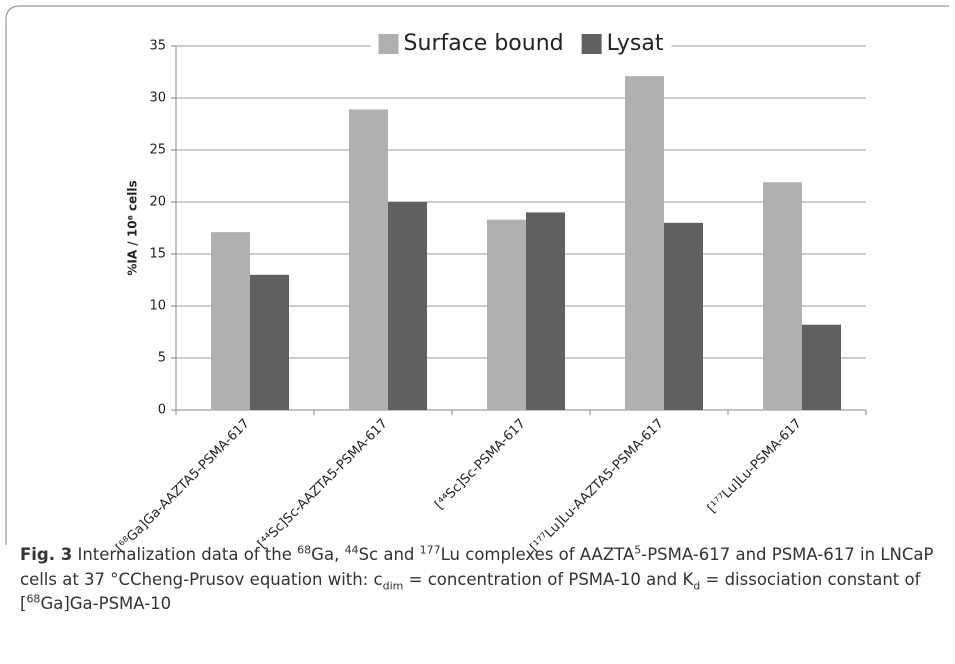 Image resolution: width=955 pixels, height=664 pixels. I want to click on legend-label: Surface bound, so click(484, 43).